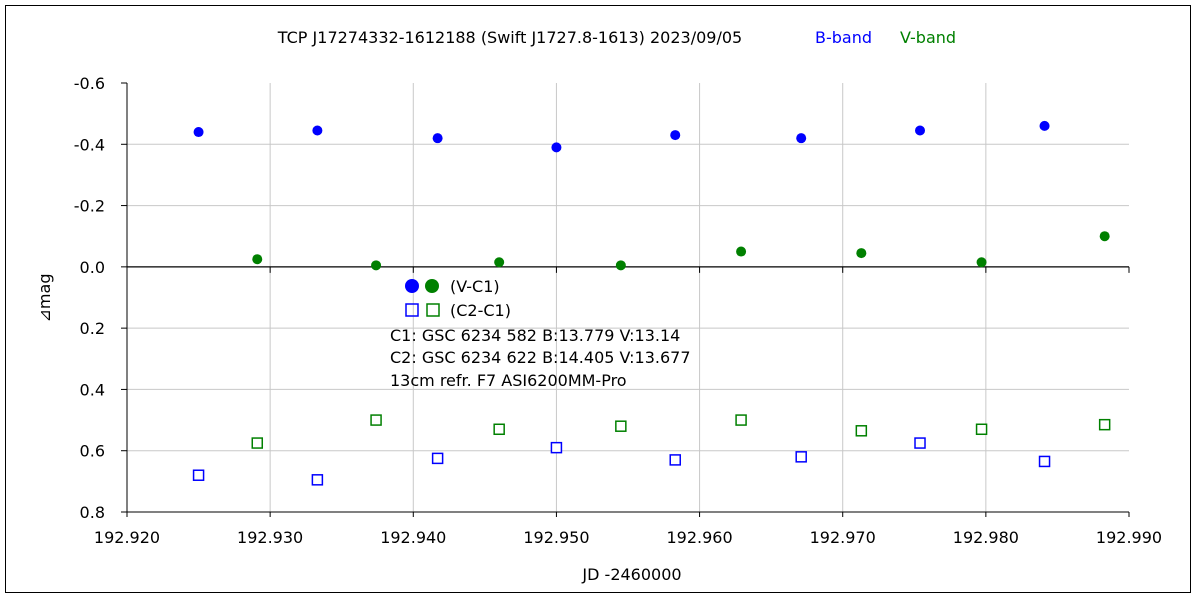 Image resolution: width=1200 pixels, height=600 pixels. Describe the element at coordinates (480, 310) in the screenshot. I see `legend-c2c1-label: (C2-C1)` at that location.